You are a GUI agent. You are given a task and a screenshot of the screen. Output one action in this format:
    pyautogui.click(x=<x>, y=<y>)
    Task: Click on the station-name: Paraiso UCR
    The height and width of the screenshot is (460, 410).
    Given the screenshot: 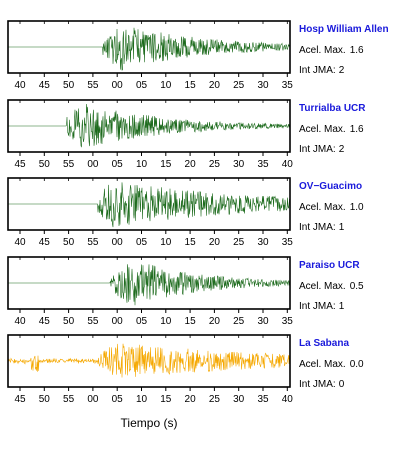 What is the action you would take?
    pyautogui.click(x=329, y=265)
    